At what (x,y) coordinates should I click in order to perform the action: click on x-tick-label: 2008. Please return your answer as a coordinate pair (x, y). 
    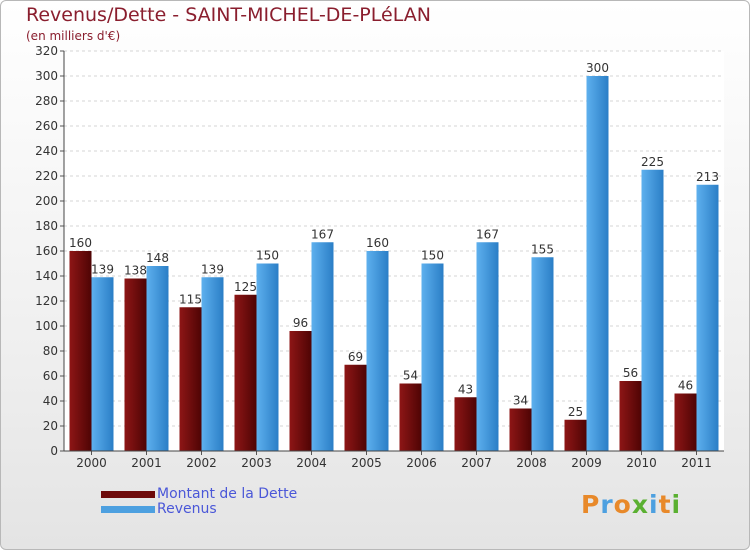
    Looking at the image, I should click on (531, 463).